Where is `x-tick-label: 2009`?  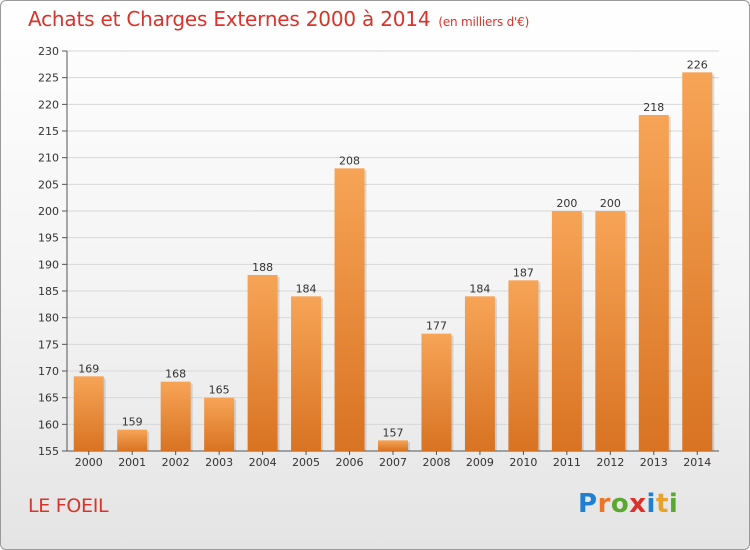
x-tick-label: 2009 is located at coordinates (480, 462).